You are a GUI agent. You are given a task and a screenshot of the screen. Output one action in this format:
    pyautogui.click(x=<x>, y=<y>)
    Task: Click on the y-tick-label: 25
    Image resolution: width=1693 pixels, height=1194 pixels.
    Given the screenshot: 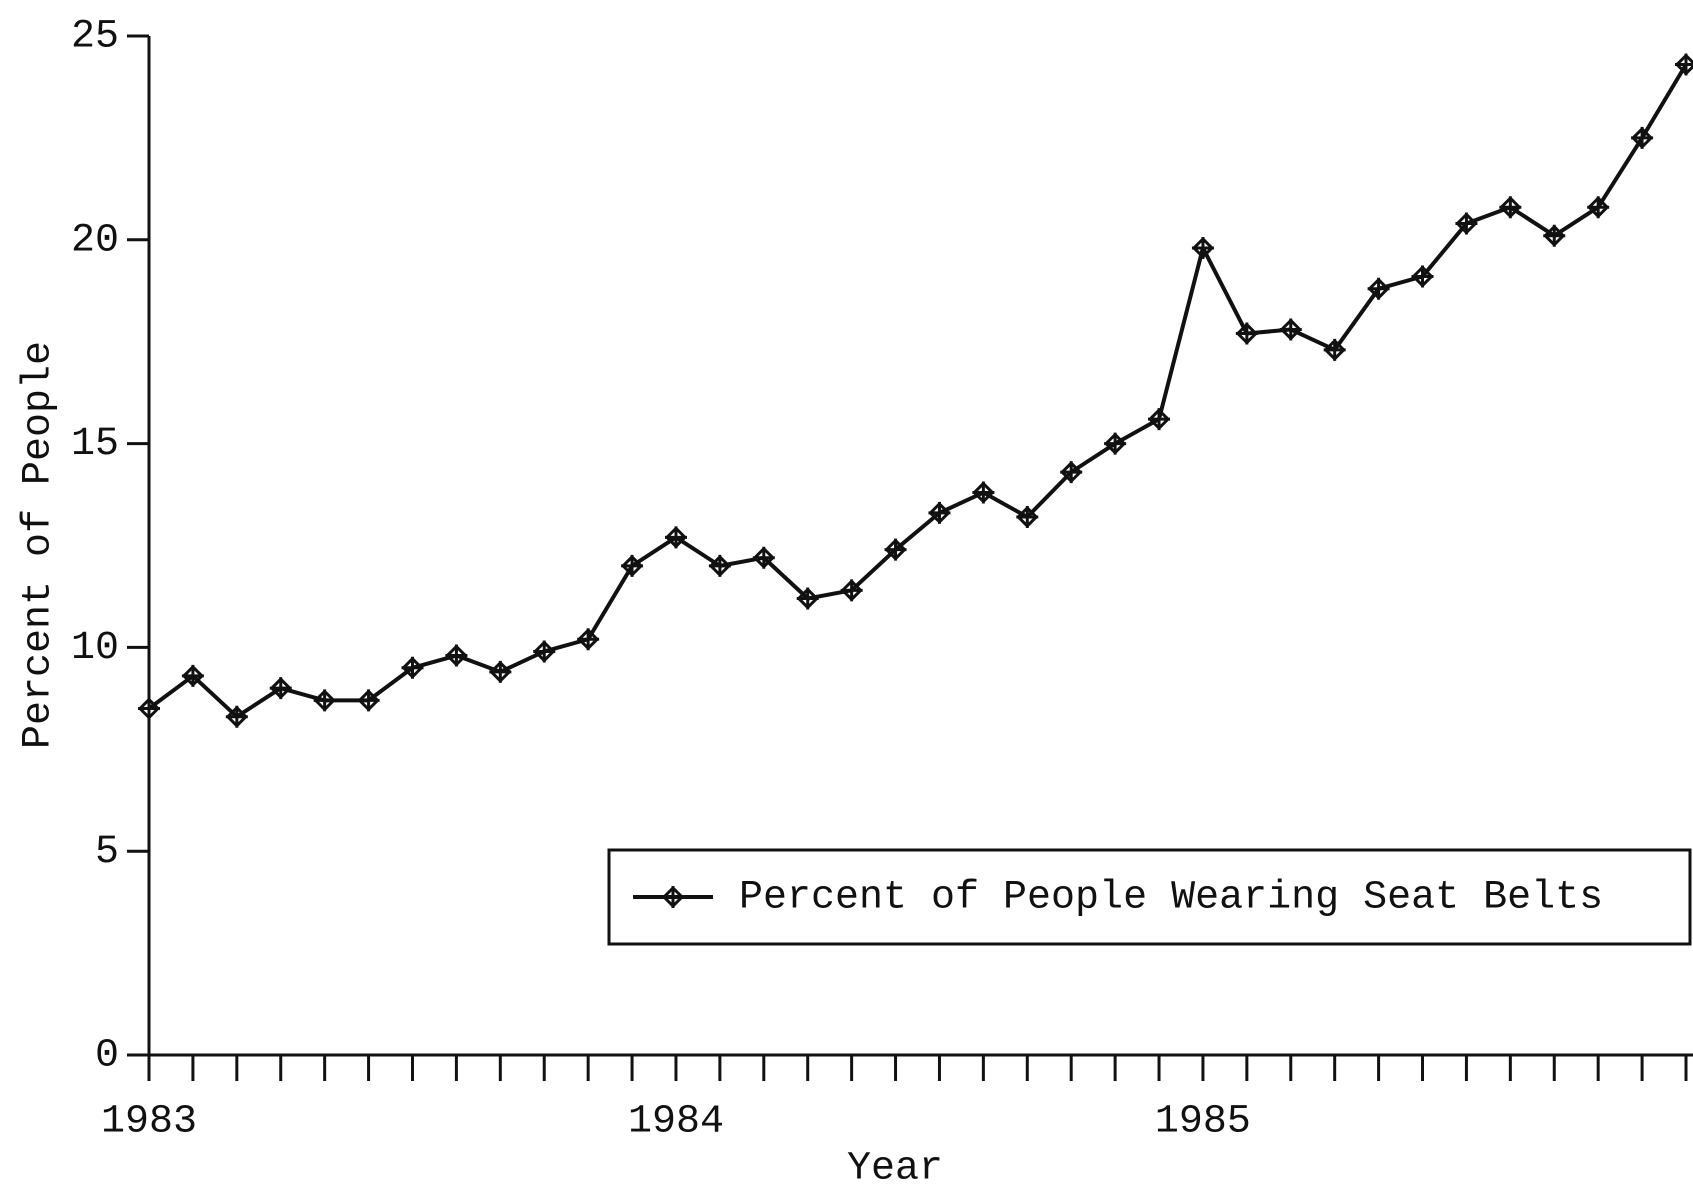 What is the action you would take?
    pyautogui.click(x=95, y=37)
    